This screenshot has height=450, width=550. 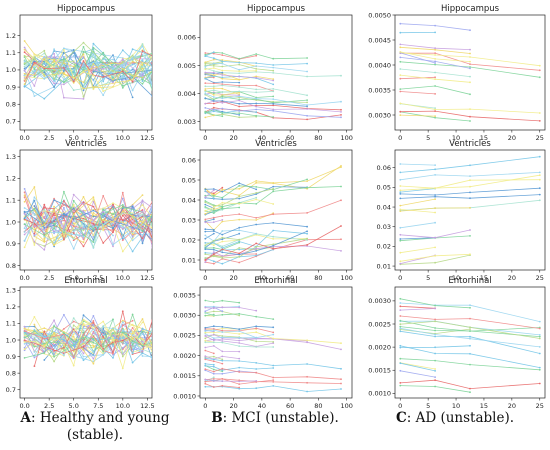 What do you see at coordinates (470, 144) in the screenshot?
I see `panel-title: Ventricles` at bounding box center [470, 144].